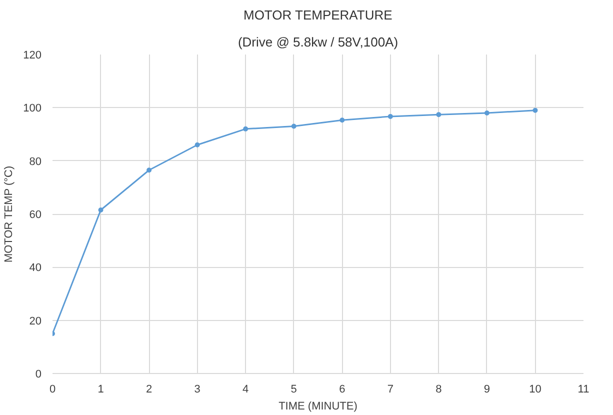  I want to click on chart-title: MOTOR TEMPERATURE, so click(318, 15).